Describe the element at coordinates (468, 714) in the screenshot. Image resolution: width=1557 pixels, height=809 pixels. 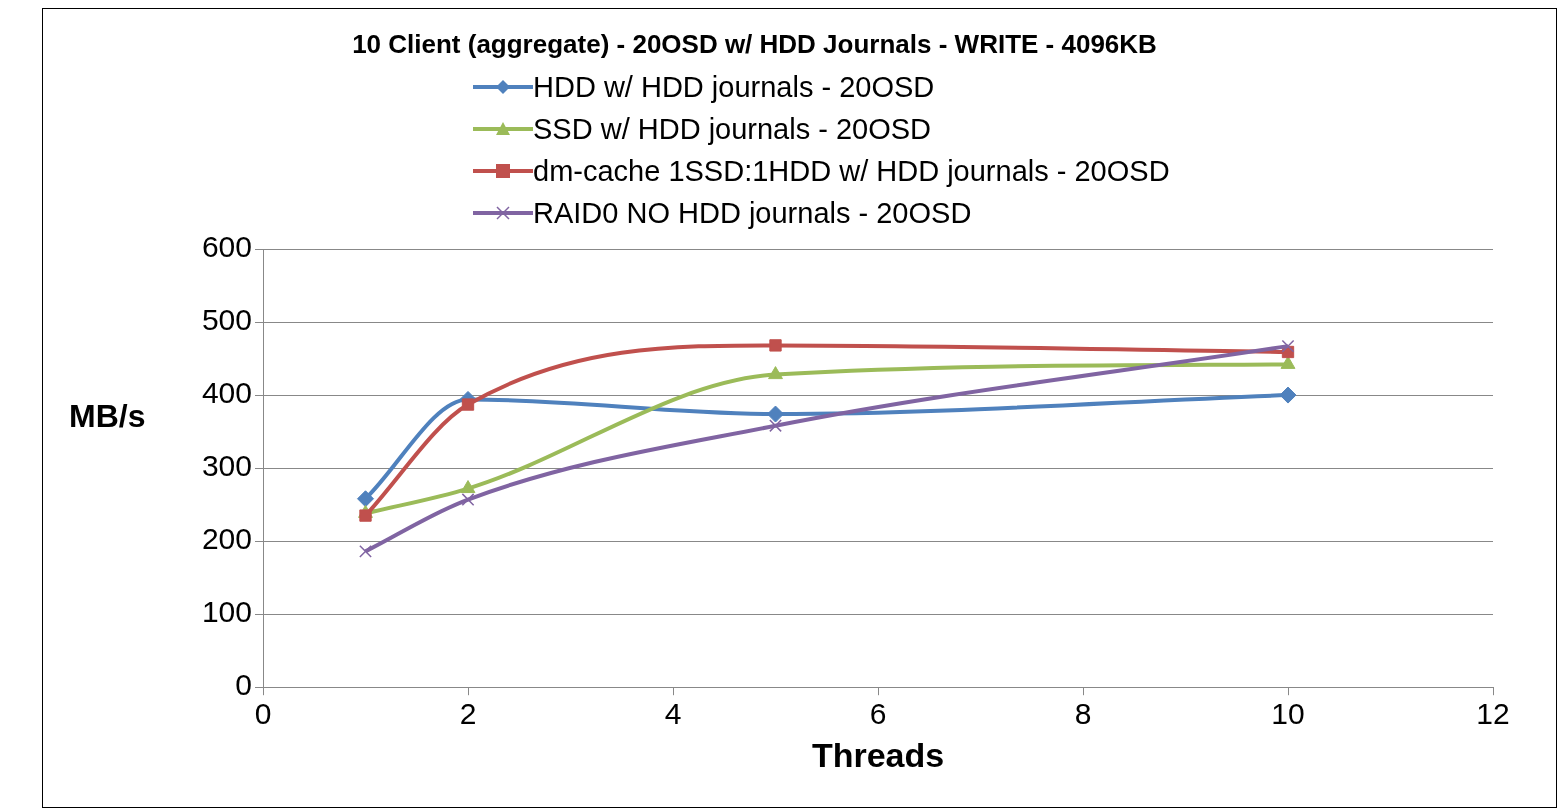
I see `x-tick-label: 2` at that location.